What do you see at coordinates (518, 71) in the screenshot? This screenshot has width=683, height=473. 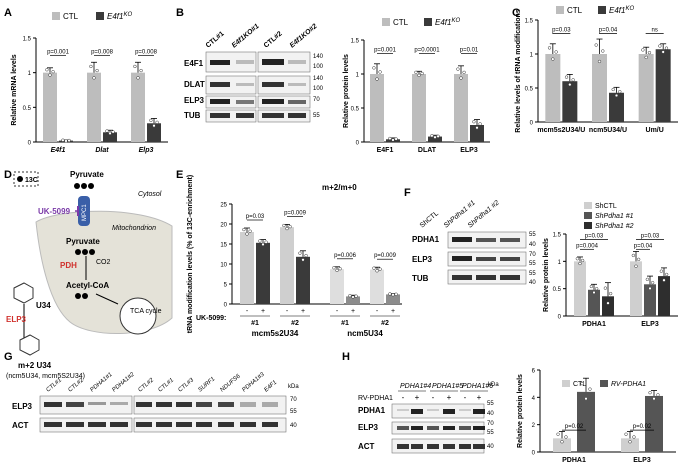 I see `y-axis-label: Relative levels of tRNA modifications` at bounding box center [518, 71].